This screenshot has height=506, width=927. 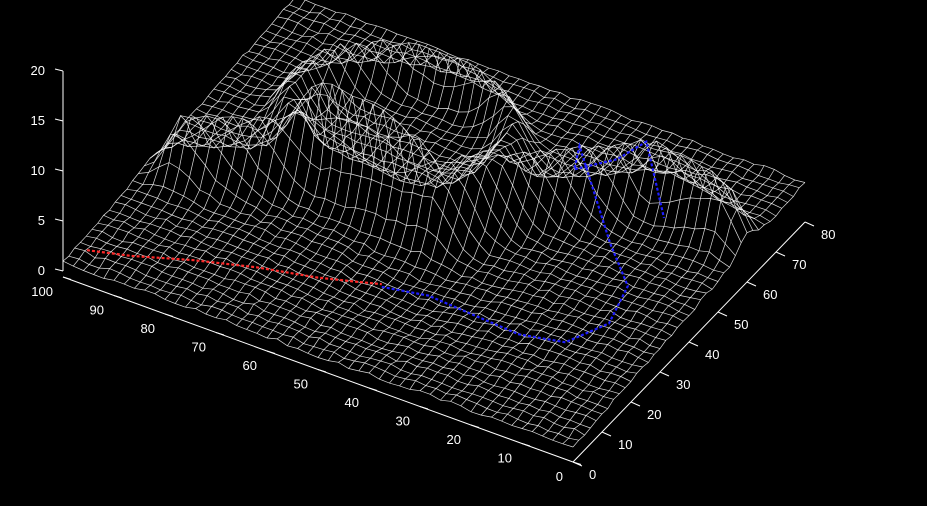 I want to click on x-tick-label: 10, so click(x=505, y=458).